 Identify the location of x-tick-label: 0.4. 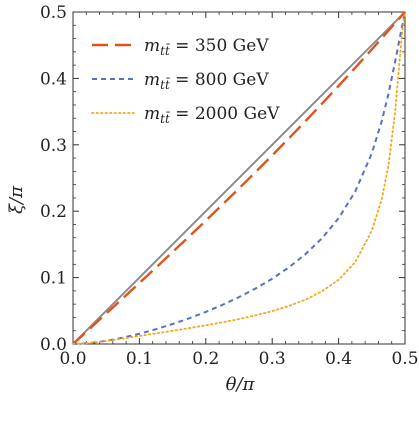
(338, 359).